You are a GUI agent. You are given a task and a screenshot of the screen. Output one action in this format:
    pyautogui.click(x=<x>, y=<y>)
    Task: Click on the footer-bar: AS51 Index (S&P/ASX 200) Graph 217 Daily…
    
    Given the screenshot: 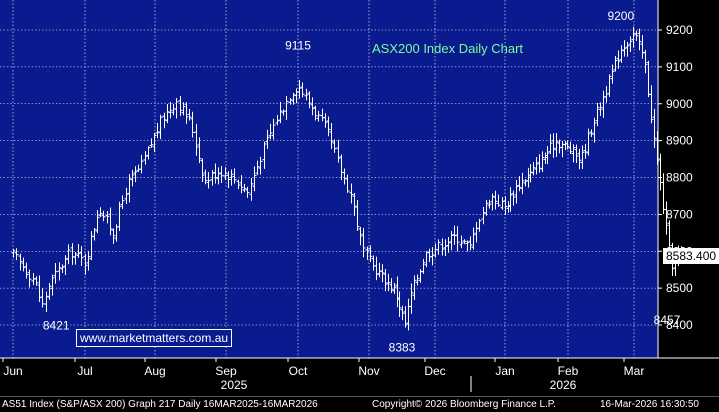 What is the action you would take?
    pyautogui.click(x=359, y=404)
    